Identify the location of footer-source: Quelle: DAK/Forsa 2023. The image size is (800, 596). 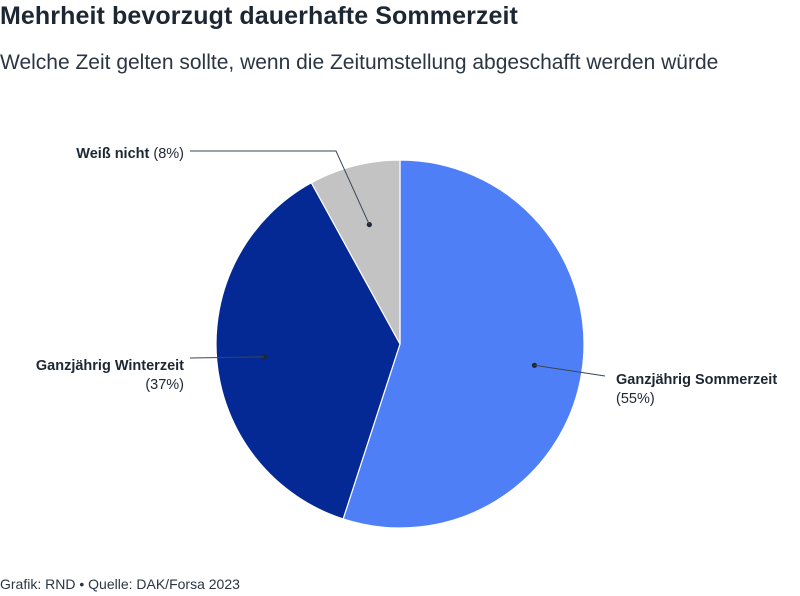
(164, 584).